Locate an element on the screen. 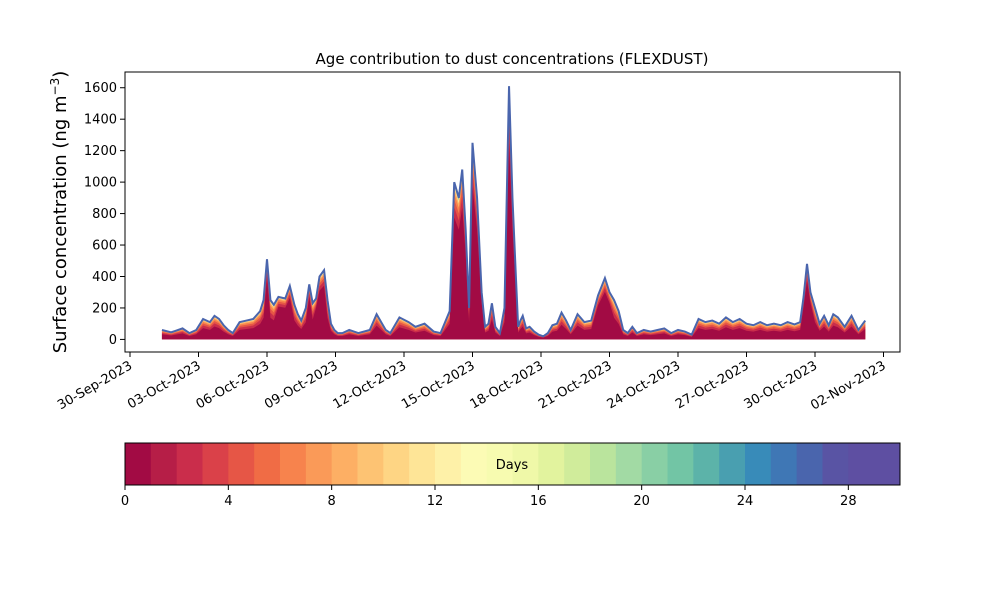  y-axis: 0 200 400 600 800 1000 1200 1400 1600 is located at coordinates (104, 214).